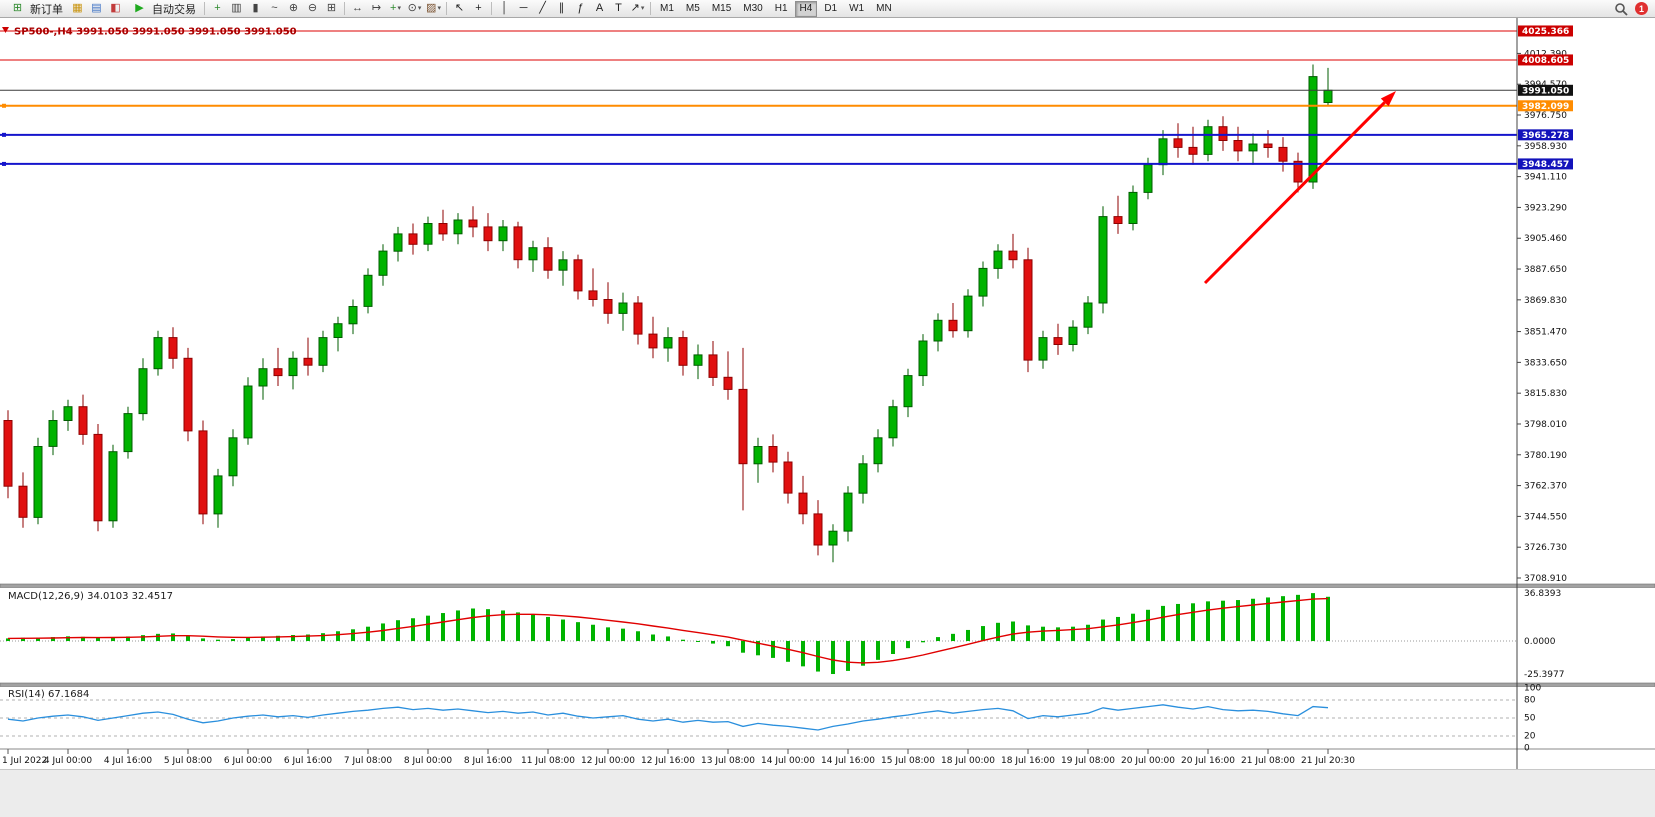 The image size is (1655, 817). What do you see at coordinates (1586, 393) in the screenshot?
I see `price-axis` at bounding box center [1586, 393].